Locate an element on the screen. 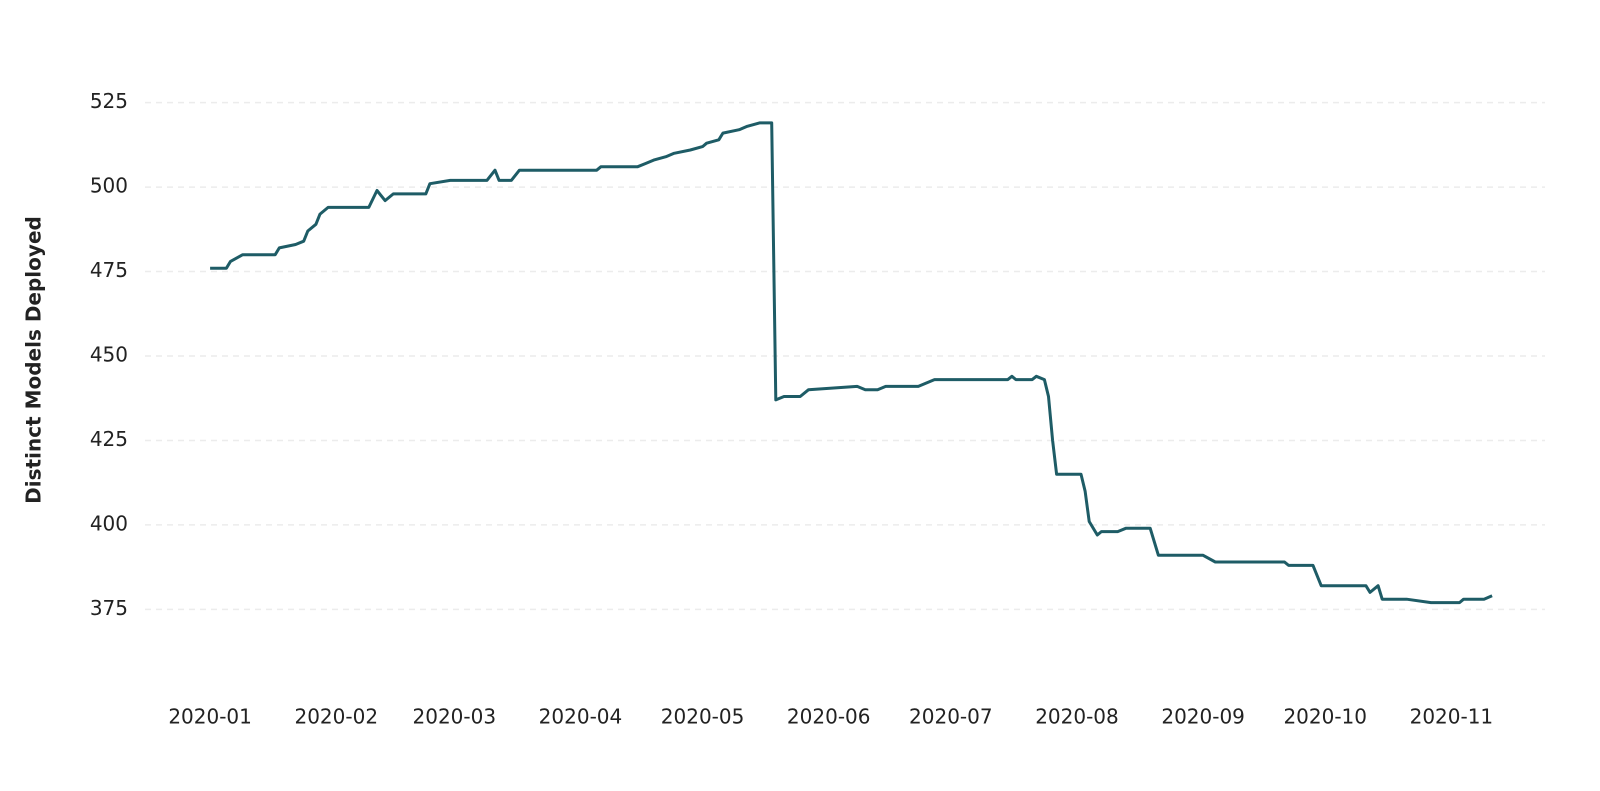 This screenshot has height=791, width=1600. x-tick-label: 2020-06 is located at coordinates (829, 717).